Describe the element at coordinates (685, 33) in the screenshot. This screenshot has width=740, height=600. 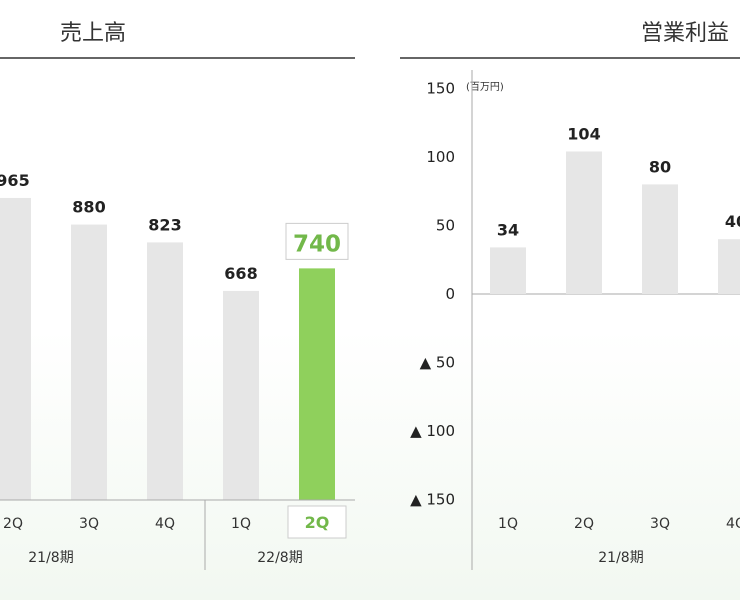
I see `operating-income-chart-title: 営業利益` at that location.